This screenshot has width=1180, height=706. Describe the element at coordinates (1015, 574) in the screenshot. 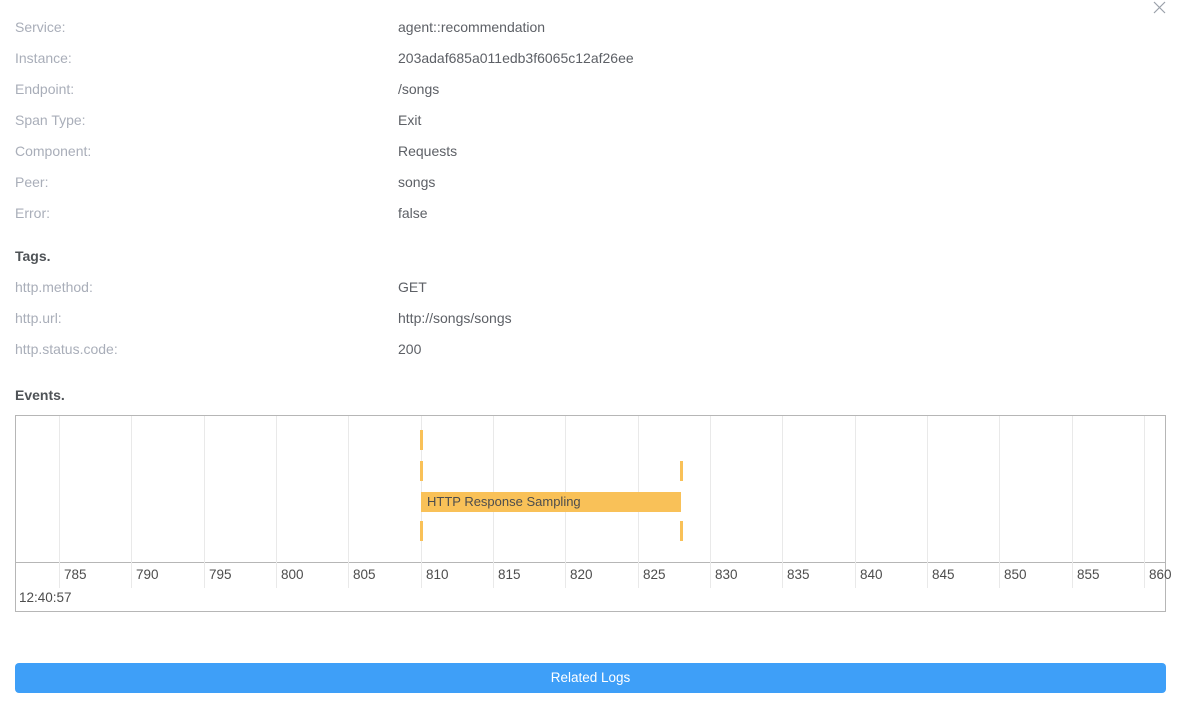

I see `axis-tick-label: 850` at that location.